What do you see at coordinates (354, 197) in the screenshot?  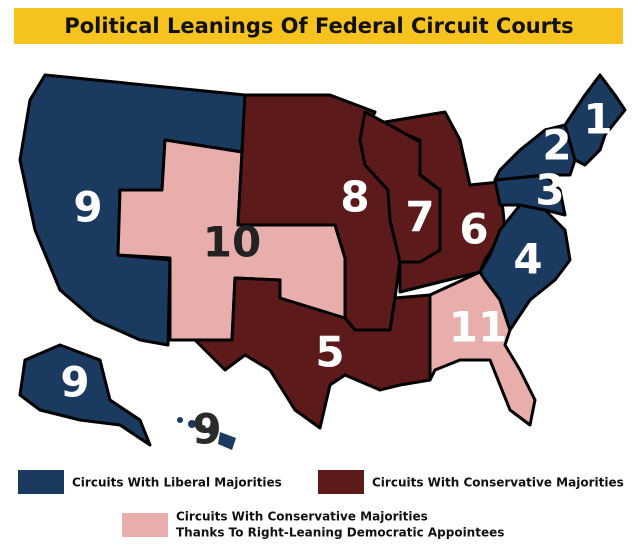 I see `circuit-label: 8` at bounding box center [354, 197].